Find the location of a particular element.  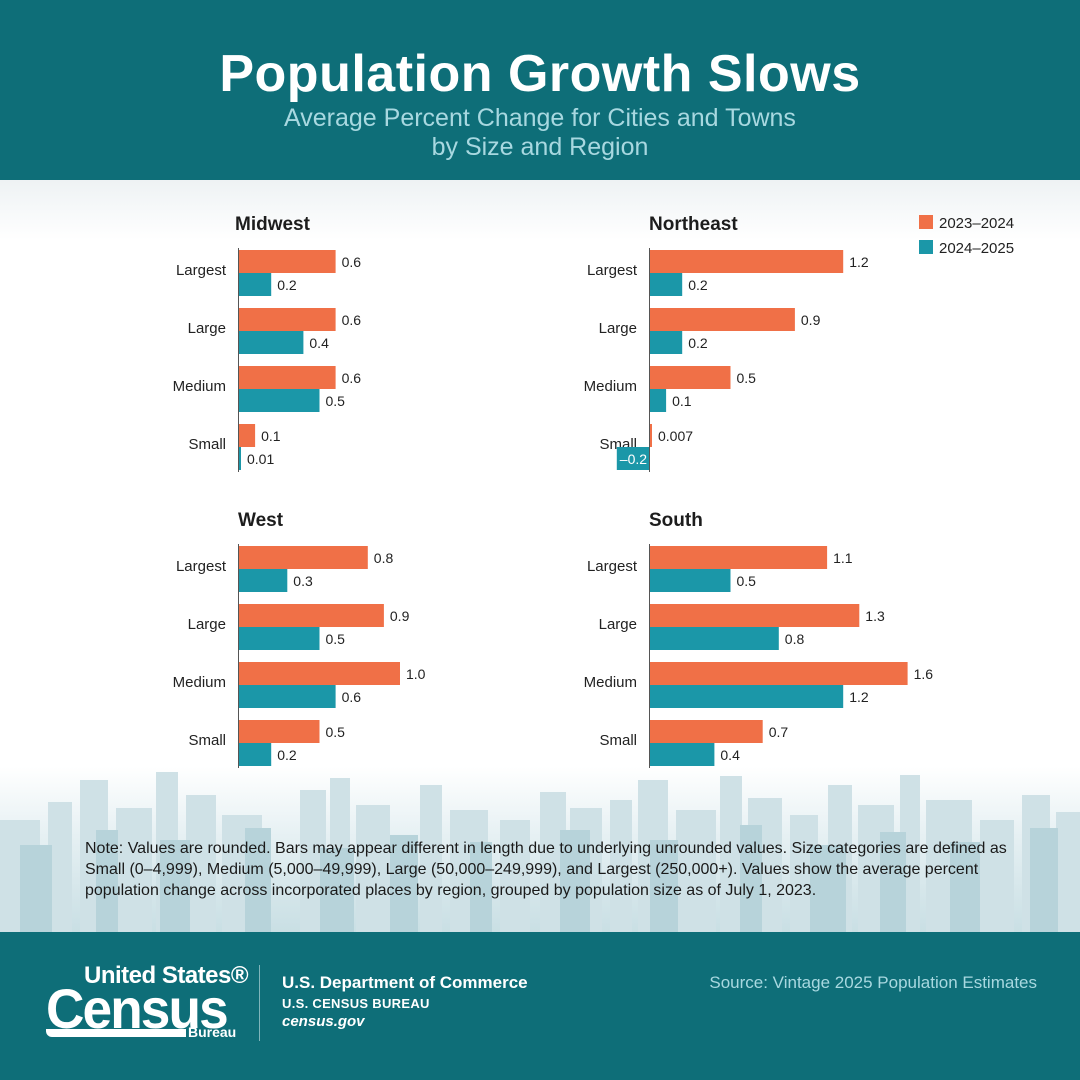

bar-northeast-largest-s1 is located at coordinates (747, 261).